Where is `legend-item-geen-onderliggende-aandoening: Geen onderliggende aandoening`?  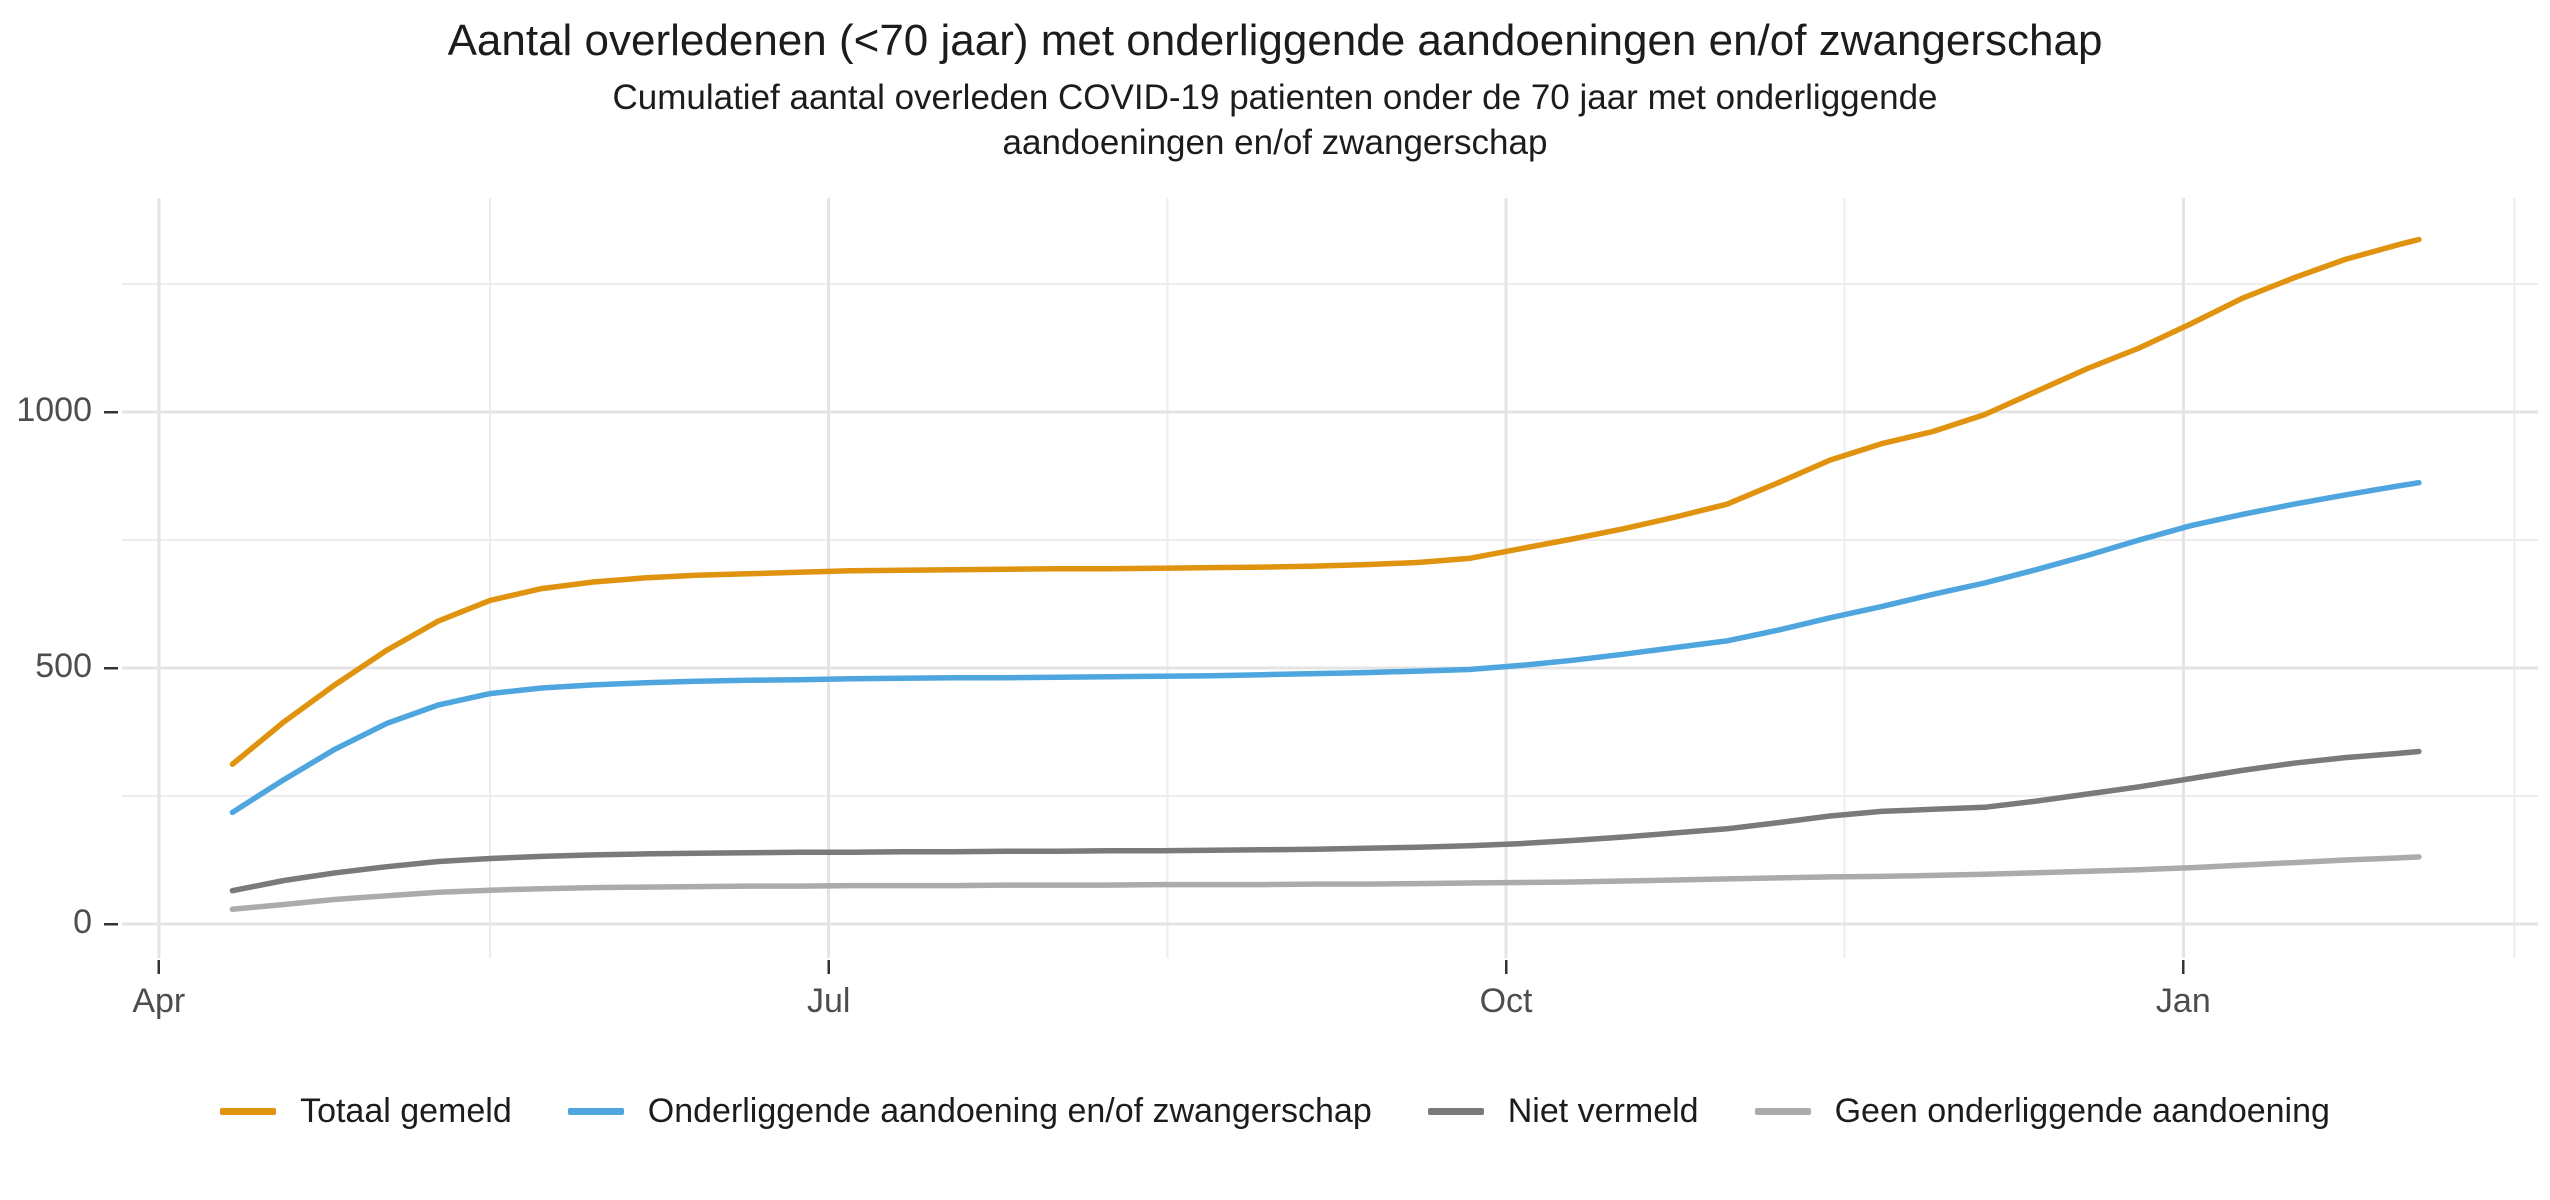 legend-item-geen-onderliggende-aandoening: Geen onderliggende aandoening is located at coordinates (2042, 1111).